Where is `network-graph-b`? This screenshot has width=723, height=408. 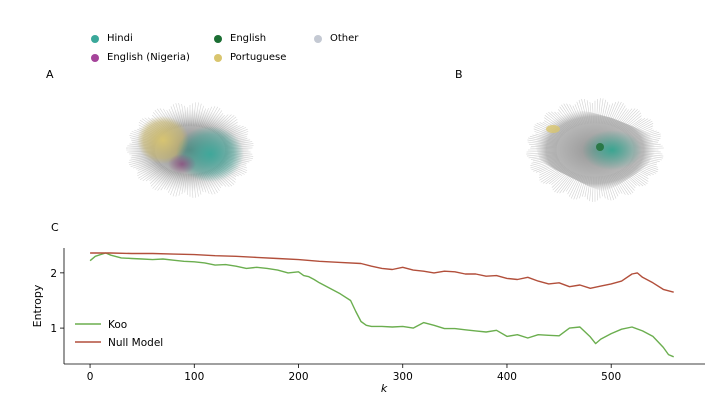
network-graph-b is located at coordinates (595, 150).